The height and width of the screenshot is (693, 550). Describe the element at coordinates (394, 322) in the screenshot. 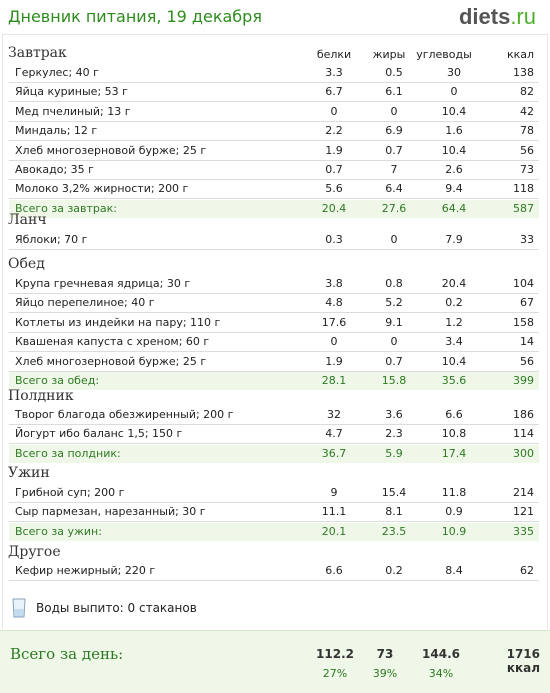

I see `nutrient-value-f: 9.1` at that location.